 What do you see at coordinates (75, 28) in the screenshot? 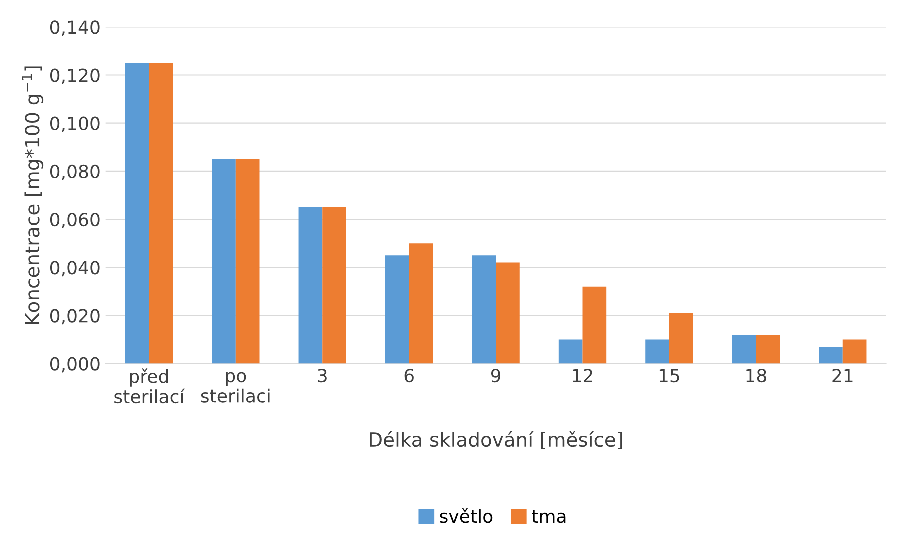
I see `y-tick-label: 0,140` at bounding box center [75, 28].